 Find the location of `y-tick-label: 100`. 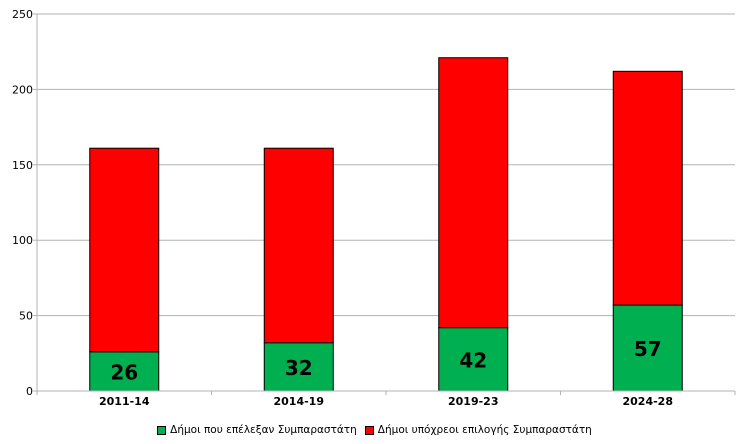

y-tick-label: 100 is located at coordinates (22, 240).